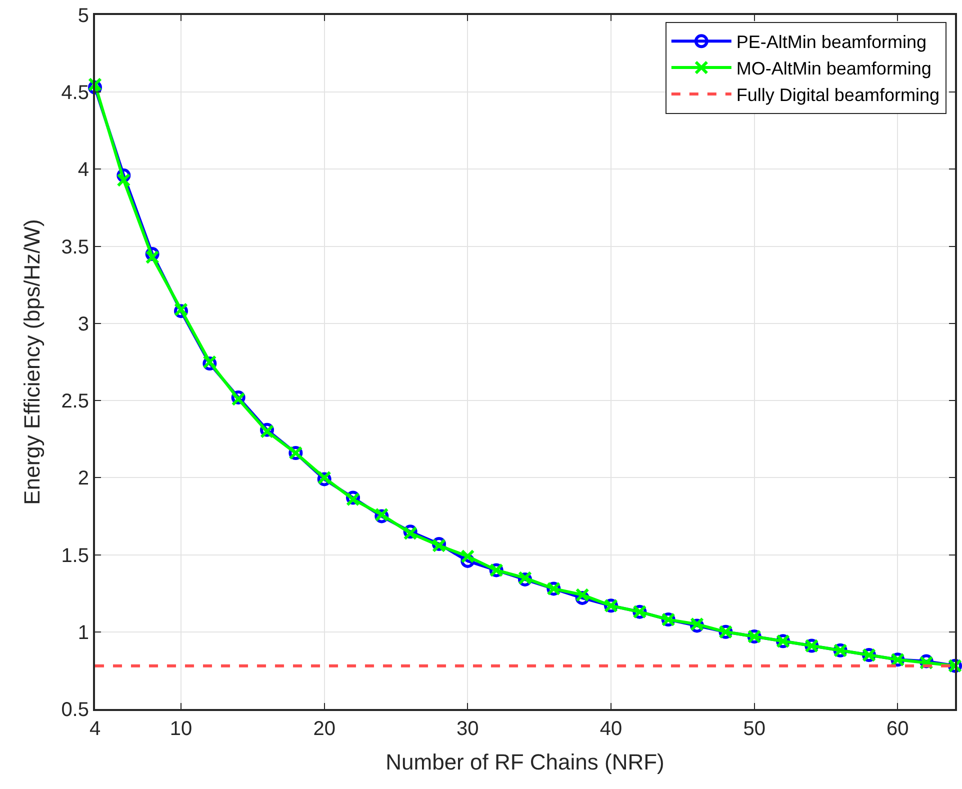 This screenshot has width=962, height=789. I want to click on legend-label: PE-AltMin beamforming, so click(831, 42).